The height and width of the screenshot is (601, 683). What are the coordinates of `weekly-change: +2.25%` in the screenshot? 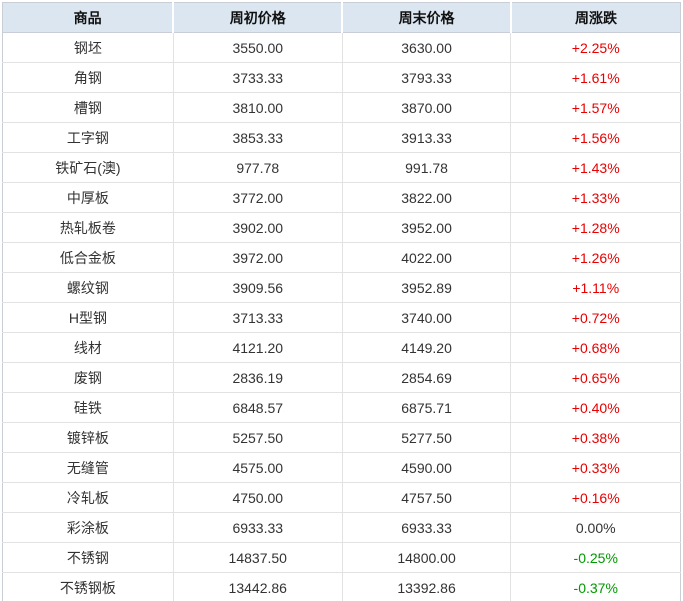 It's located at (595, 47).